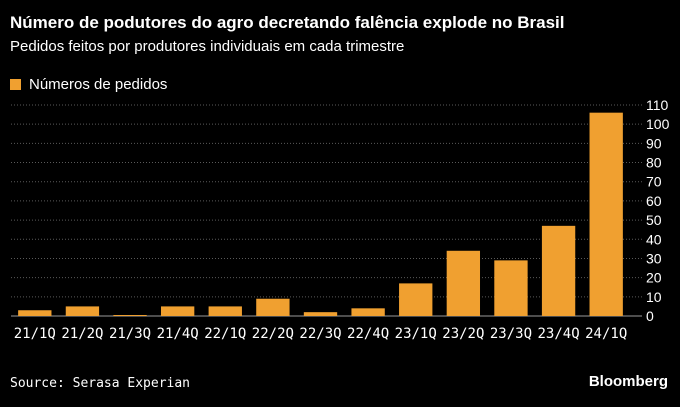 This screenshot has height=407, width=680. I want to click on x-tick-label: 22/2Q, so click(273, 334).